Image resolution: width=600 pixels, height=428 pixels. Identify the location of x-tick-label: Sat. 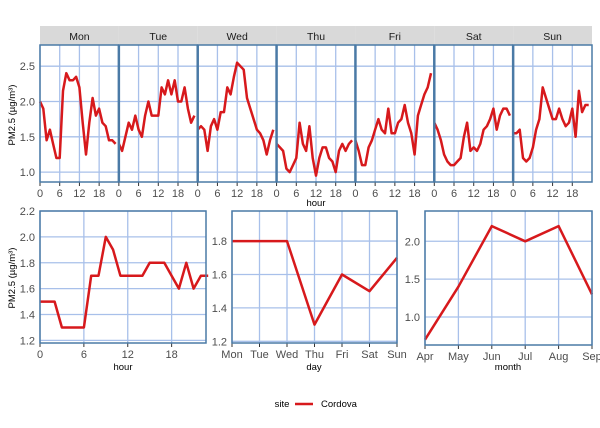
(369, 355).